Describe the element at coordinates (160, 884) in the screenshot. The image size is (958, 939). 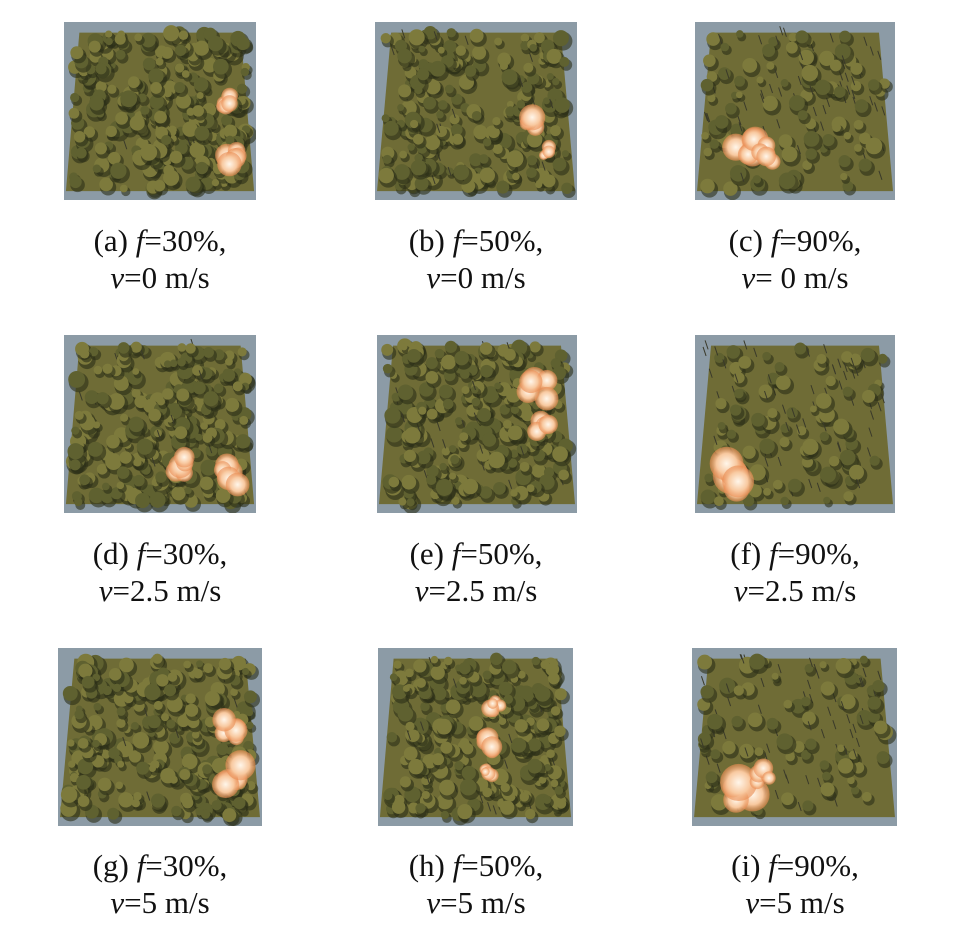
I see `caption: (g) f=30%, v=5 m/s` at that location.